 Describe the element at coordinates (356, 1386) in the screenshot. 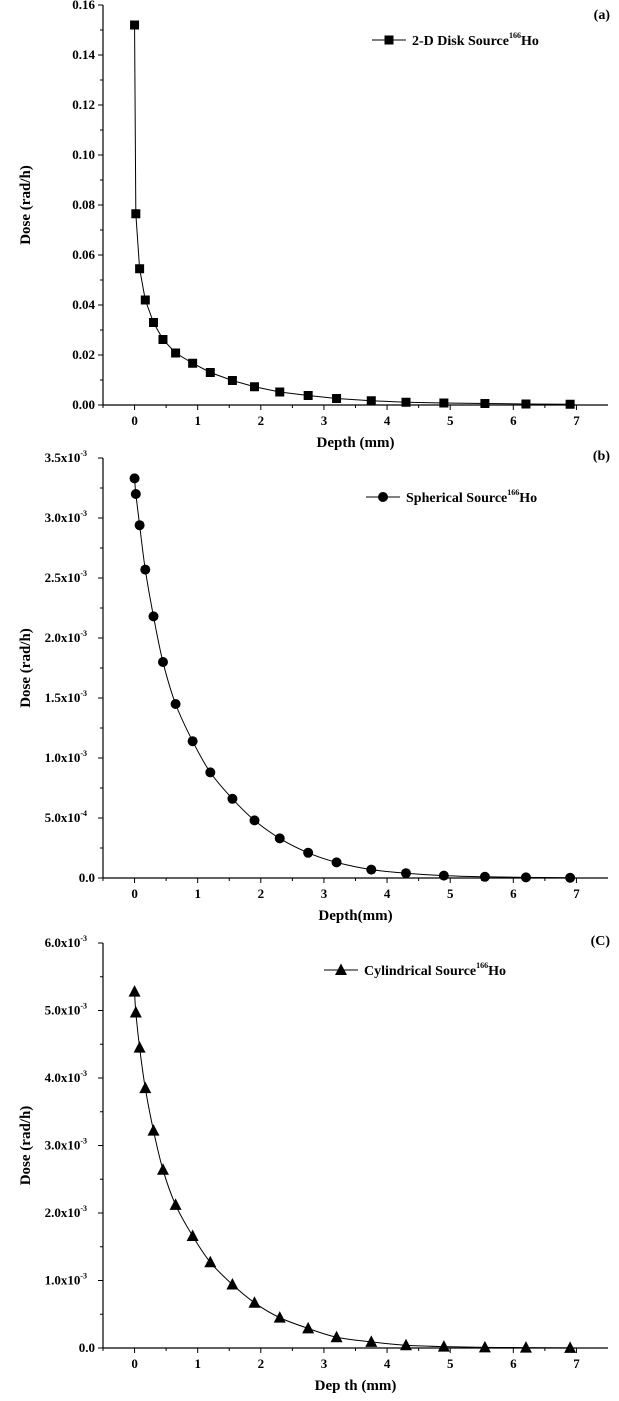

I see `x-axis-title: Dep th (mm)` at that location.